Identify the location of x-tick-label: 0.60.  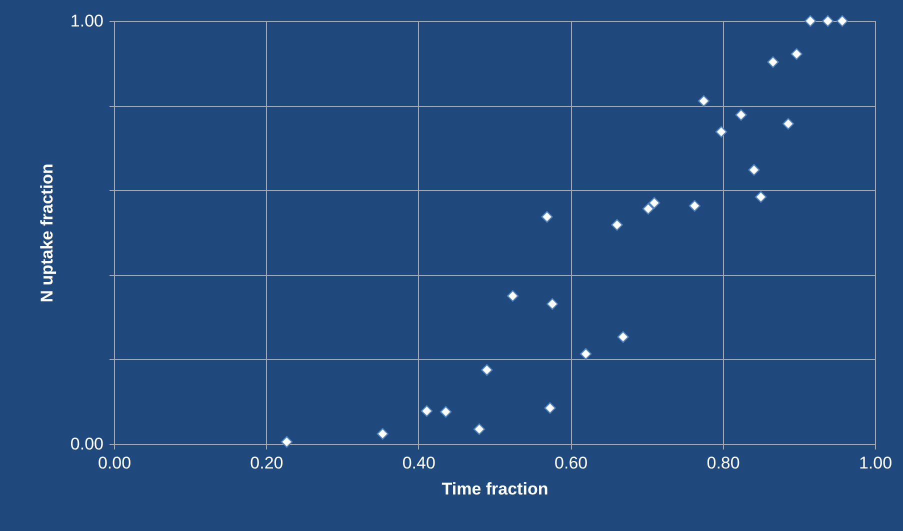
(571, 463).